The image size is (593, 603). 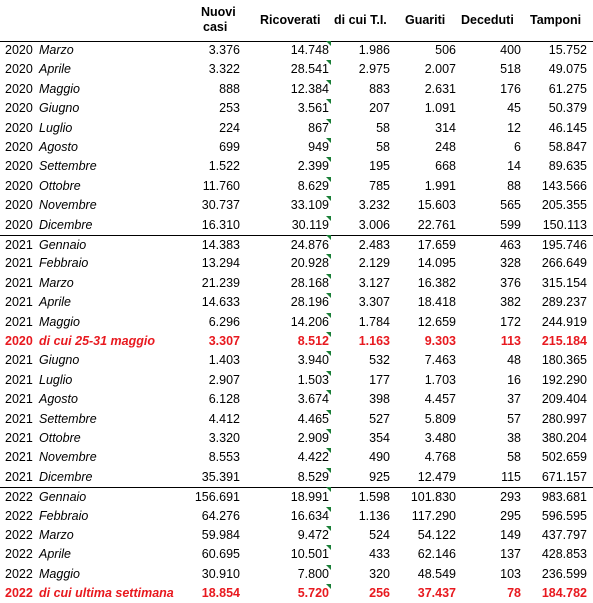 What do you see at coordinates (567, 108) in the screenshot?
I see `cell-tamponi: 50.379` at bounding box center [567, 108].